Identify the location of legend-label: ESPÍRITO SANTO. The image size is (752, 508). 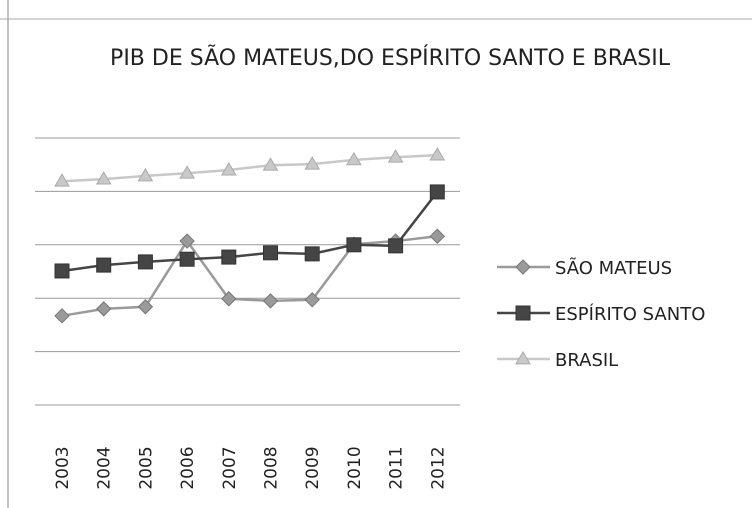
(630, 314).